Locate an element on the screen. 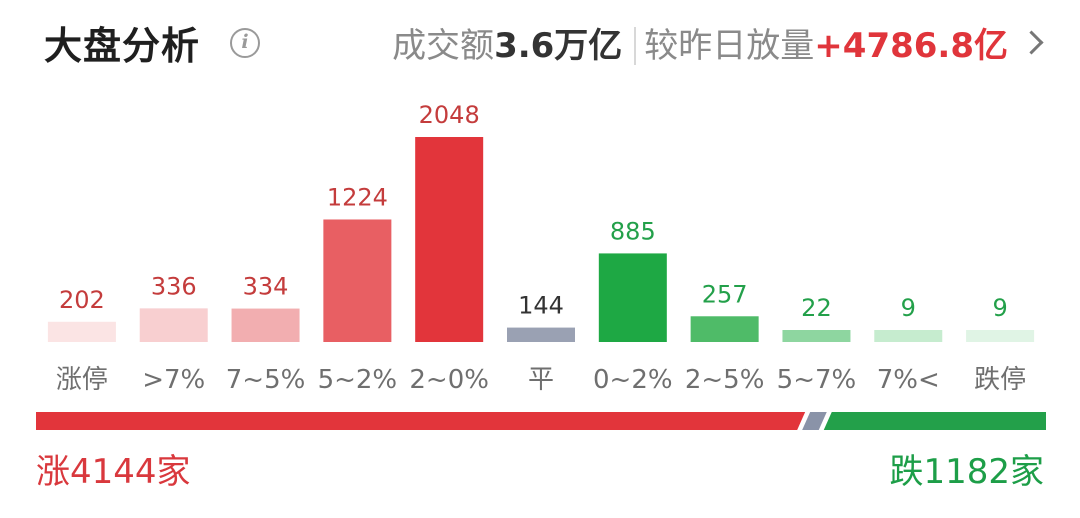 Image resolution: width=1080 pixels, height=518 pixels. category-label: 0~2% is located at coordinates (633, 380).